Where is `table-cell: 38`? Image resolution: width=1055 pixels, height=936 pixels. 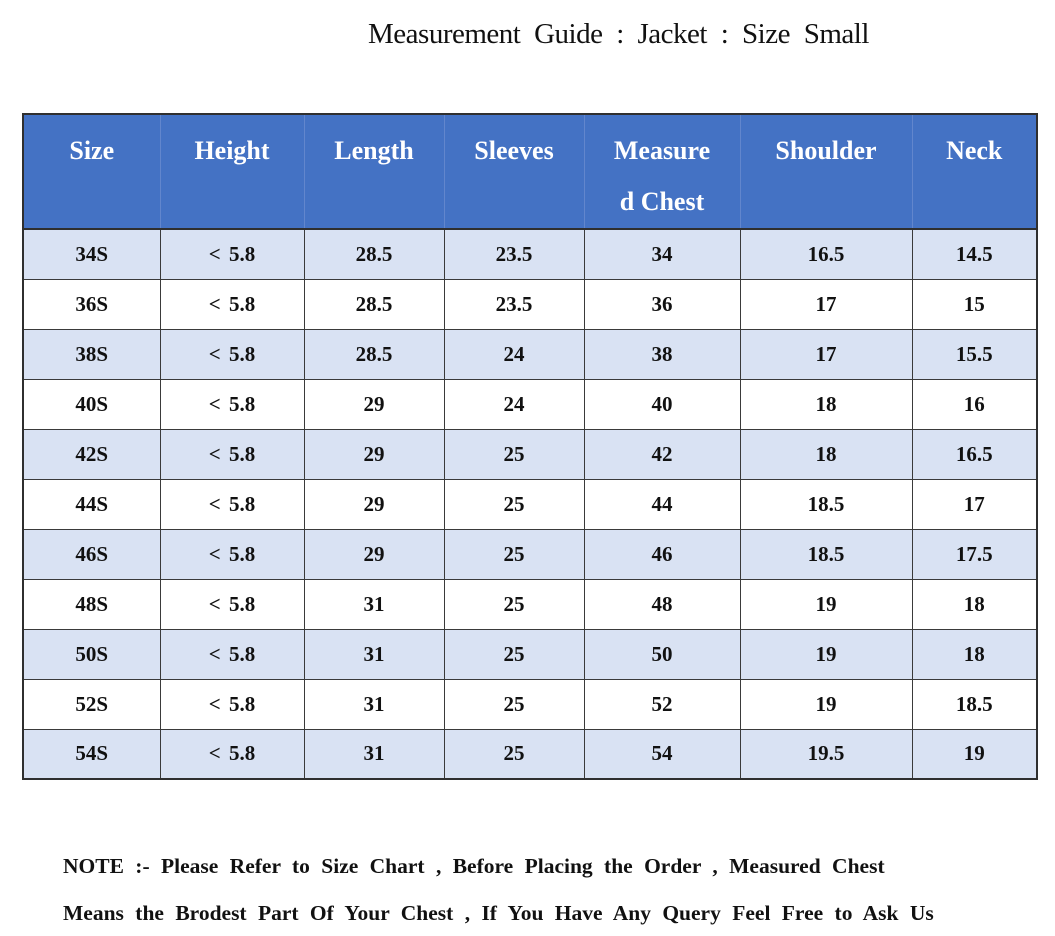
table-cell: 38 is located at coordinates (662, 354).